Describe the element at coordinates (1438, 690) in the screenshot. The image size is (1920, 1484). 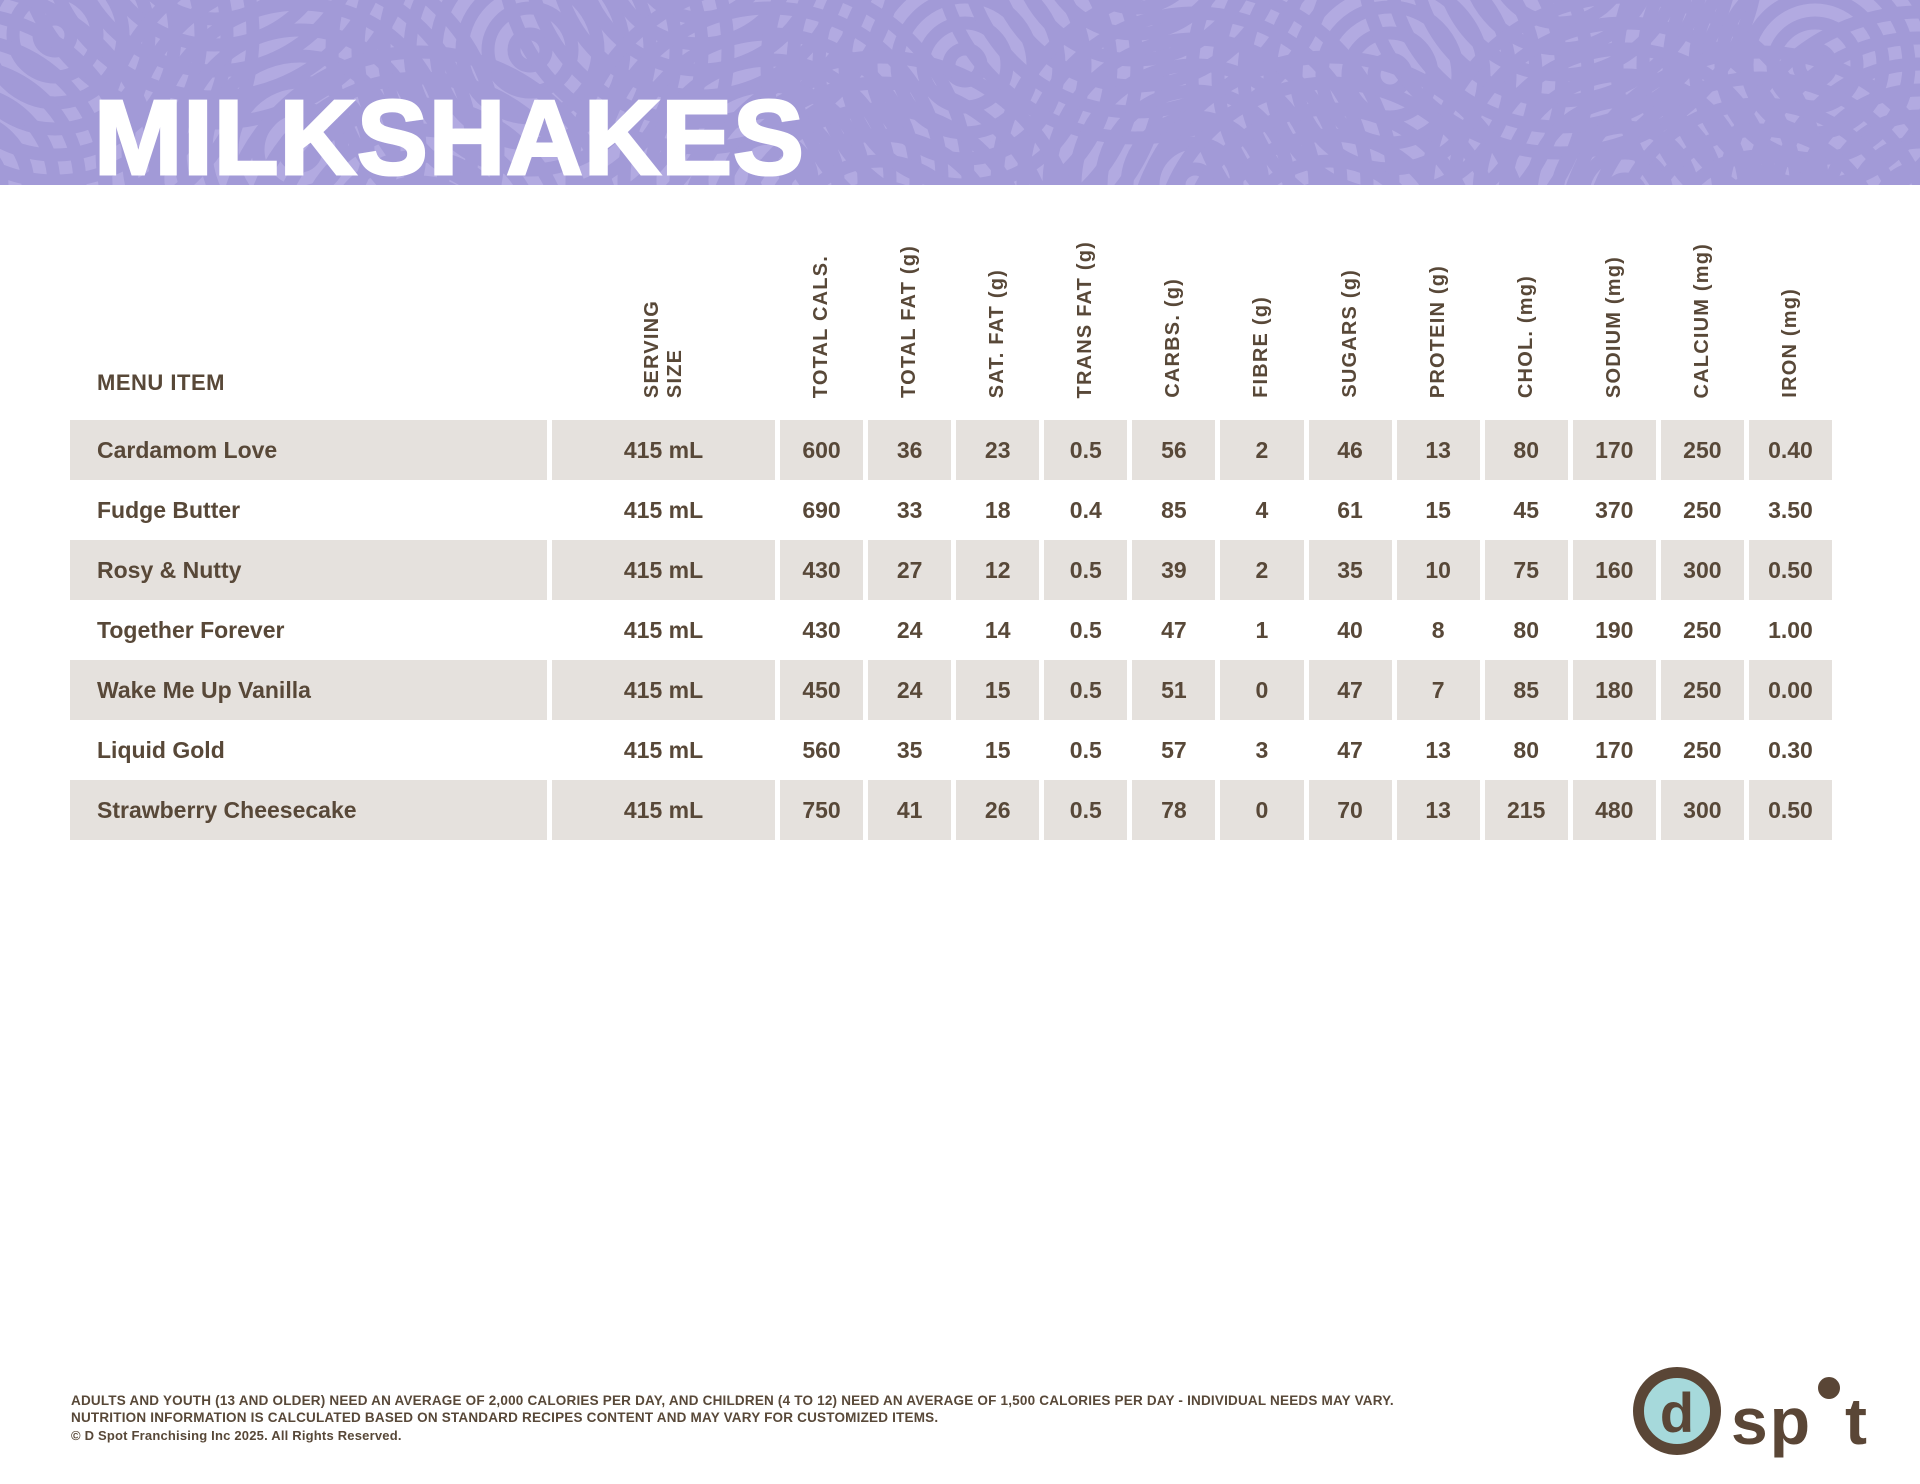
I see `value-cell: 7` at that location.